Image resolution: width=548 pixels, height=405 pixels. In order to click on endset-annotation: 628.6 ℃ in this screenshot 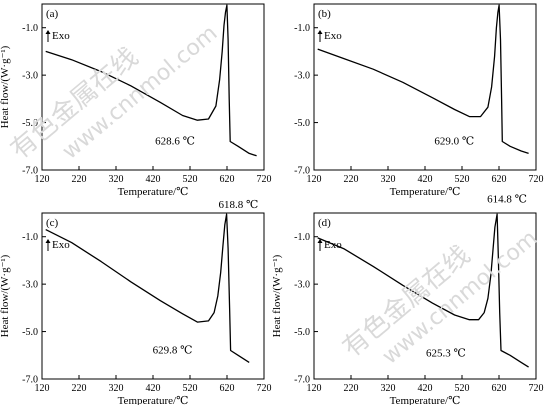, I will do `click(175, 142)`.